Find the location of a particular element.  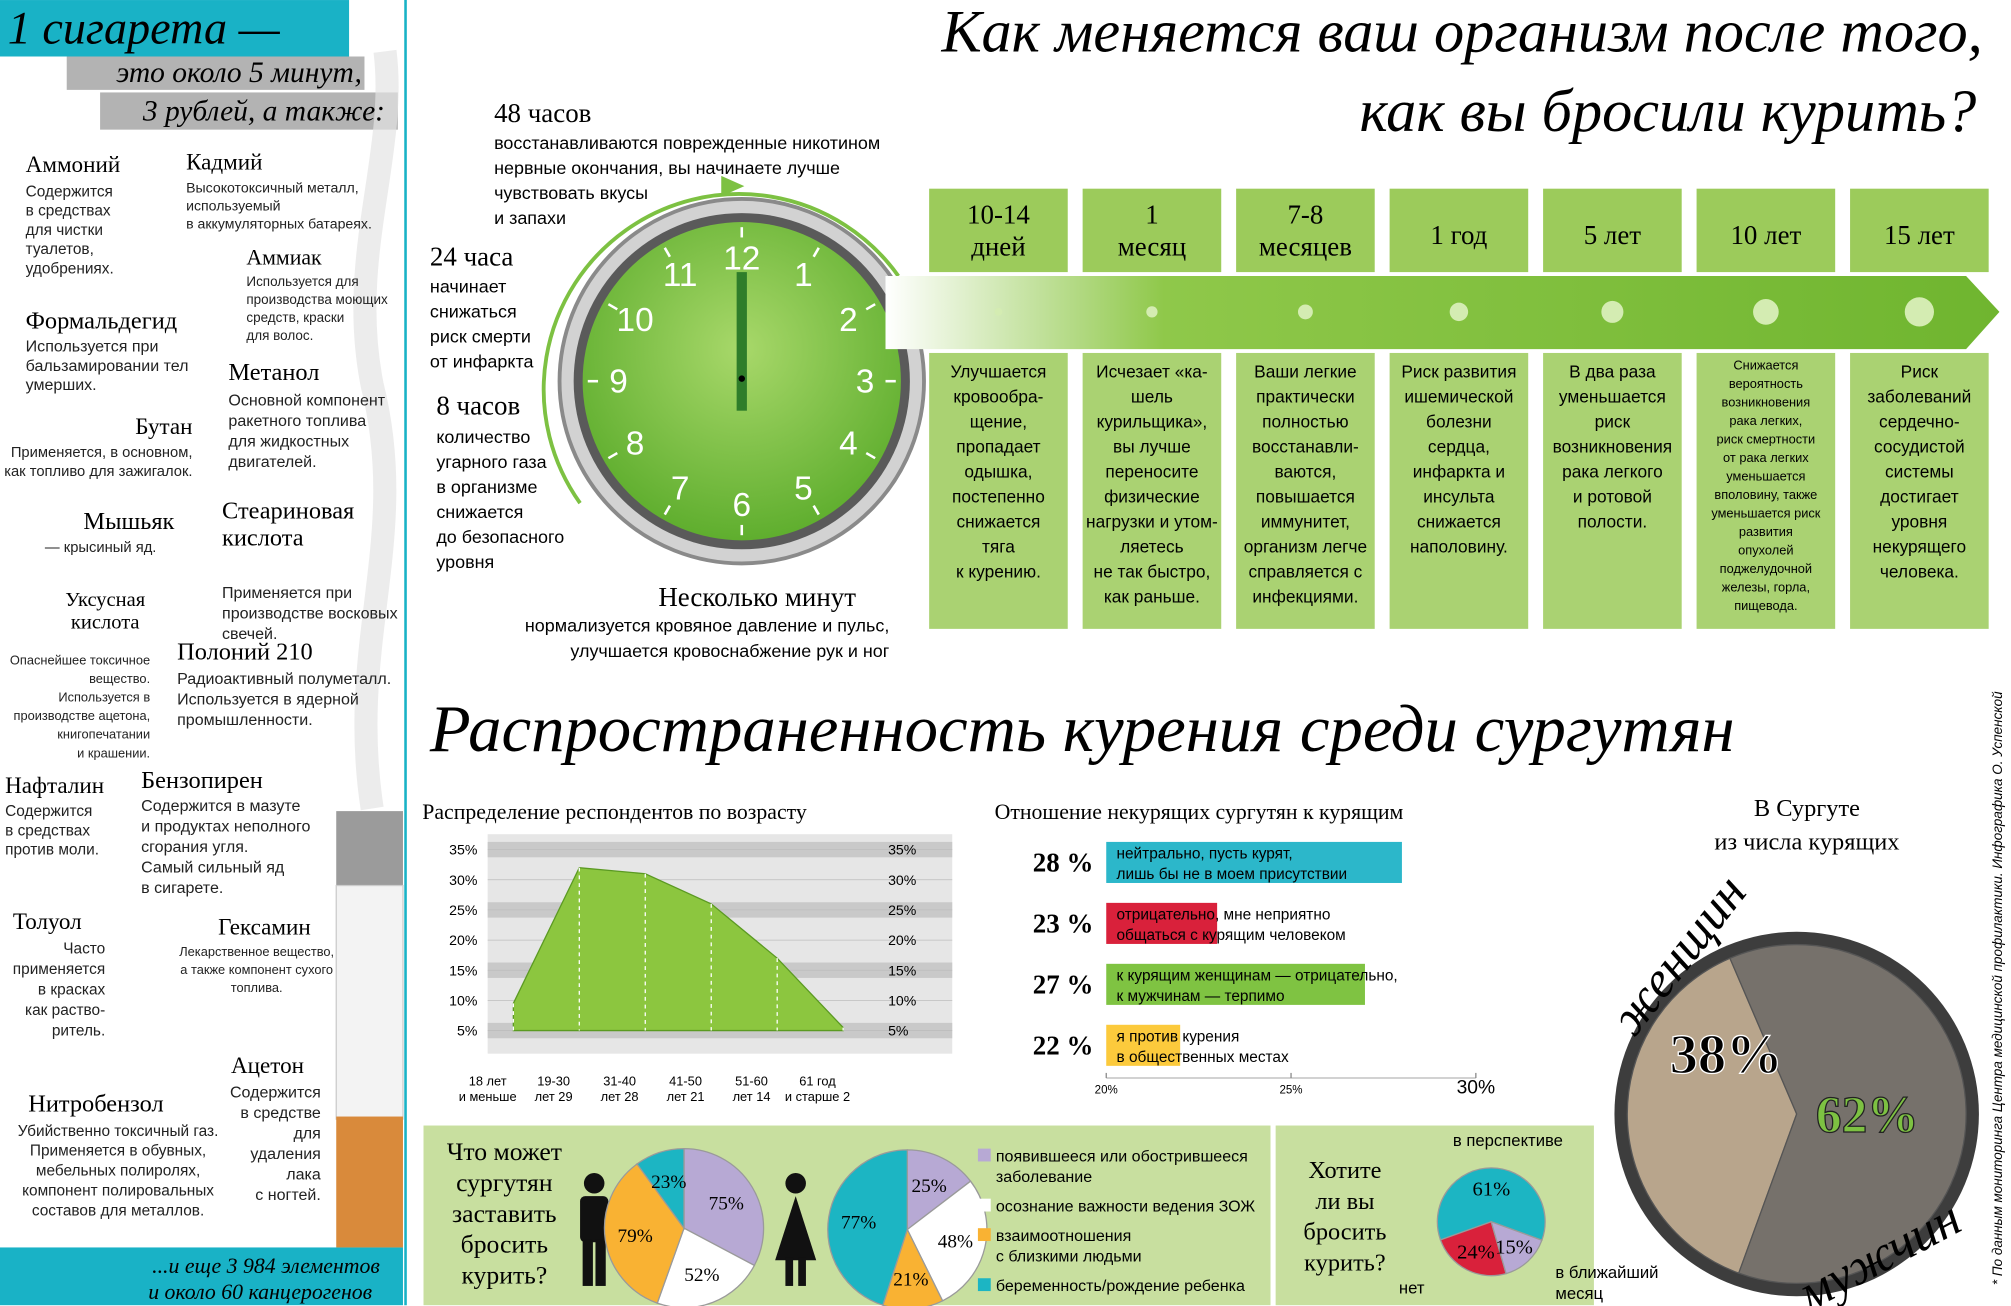

milestone-time: 48 часов is located at coordinates (542, 113).